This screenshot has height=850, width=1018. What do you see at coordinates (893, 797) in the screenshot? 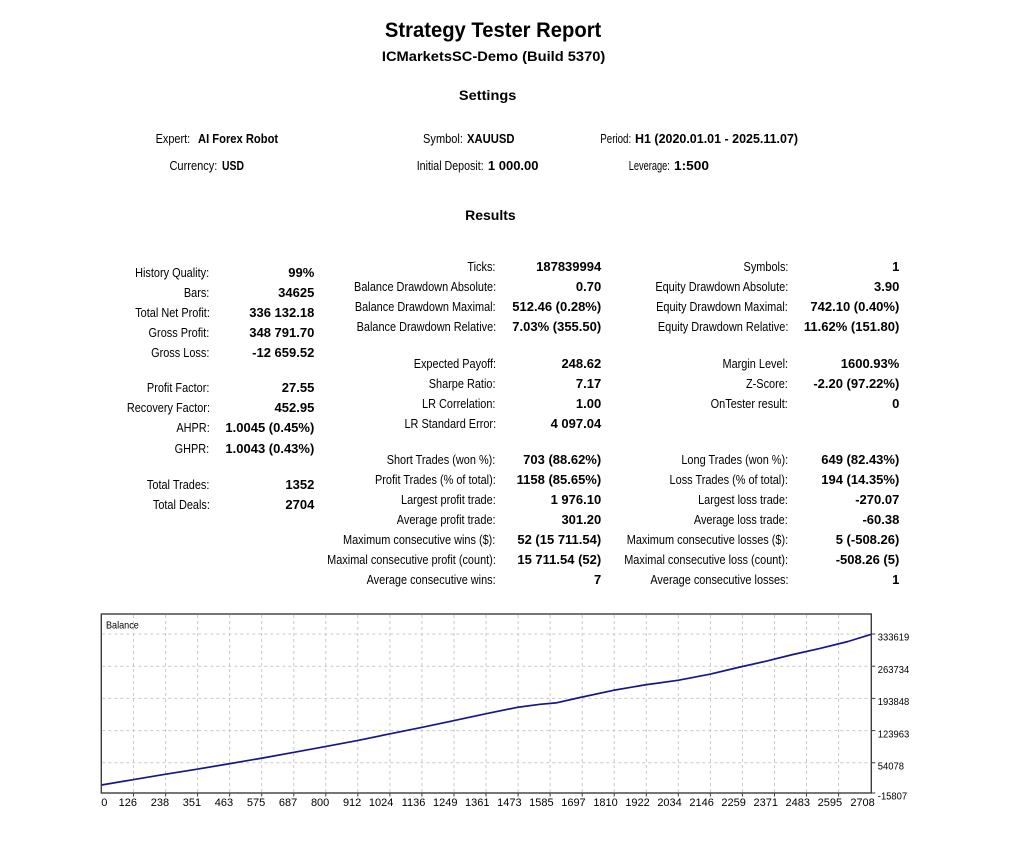
I see `svg-text: -15807` at bounding box center [893, 797].